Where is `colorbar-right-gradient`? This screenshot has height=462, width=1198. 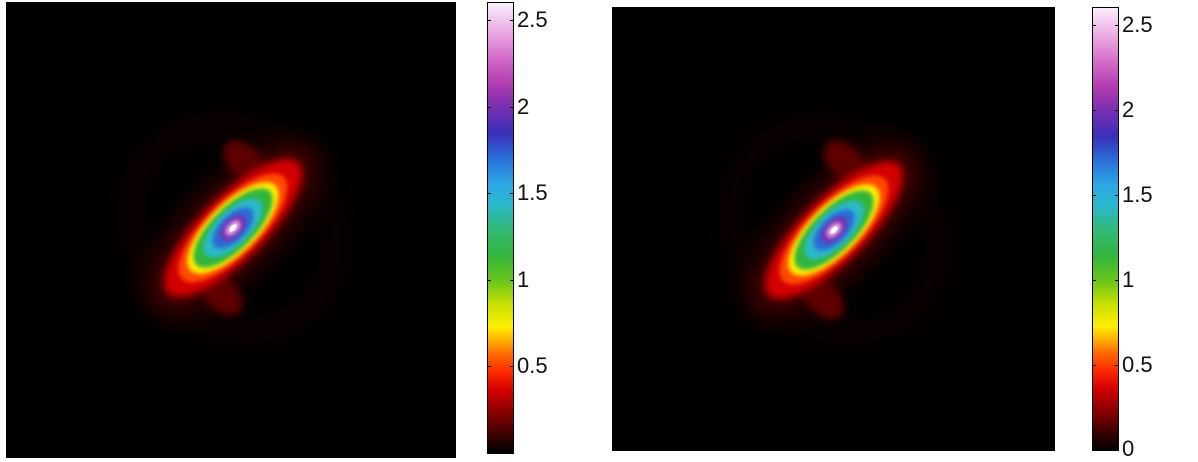 colorbar-right-gradient is located at coordinates (1105, 229).